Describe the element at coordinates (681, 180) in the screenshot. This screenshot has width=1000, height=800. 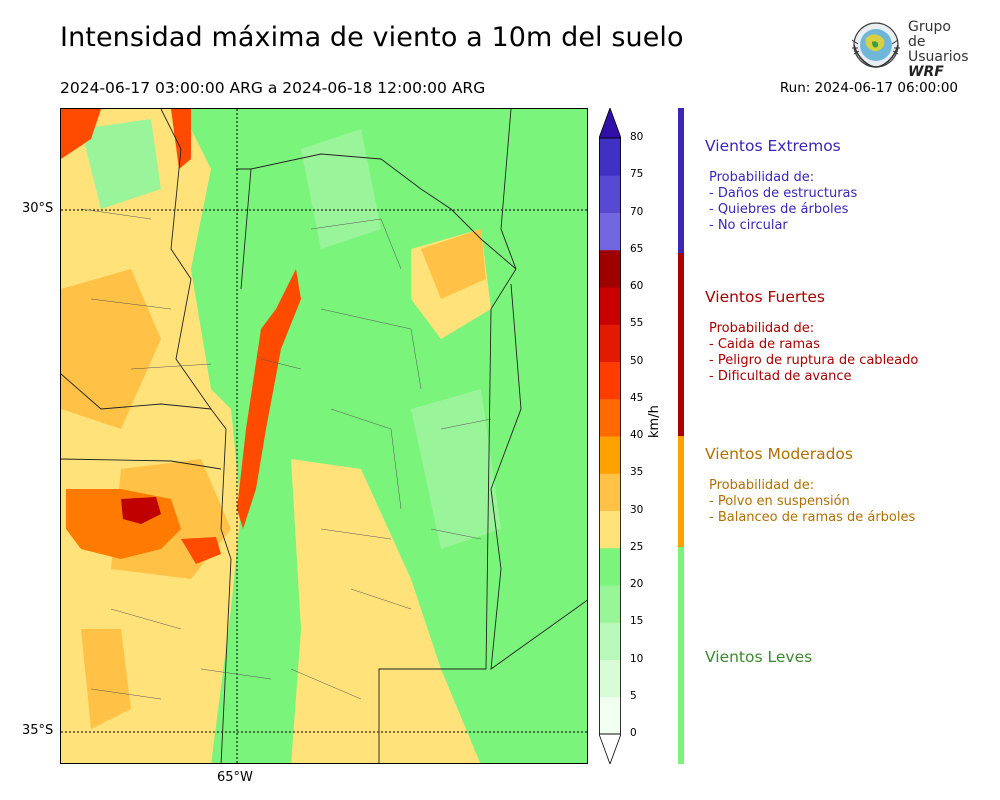
I see `category-bar-extremos` at that location.